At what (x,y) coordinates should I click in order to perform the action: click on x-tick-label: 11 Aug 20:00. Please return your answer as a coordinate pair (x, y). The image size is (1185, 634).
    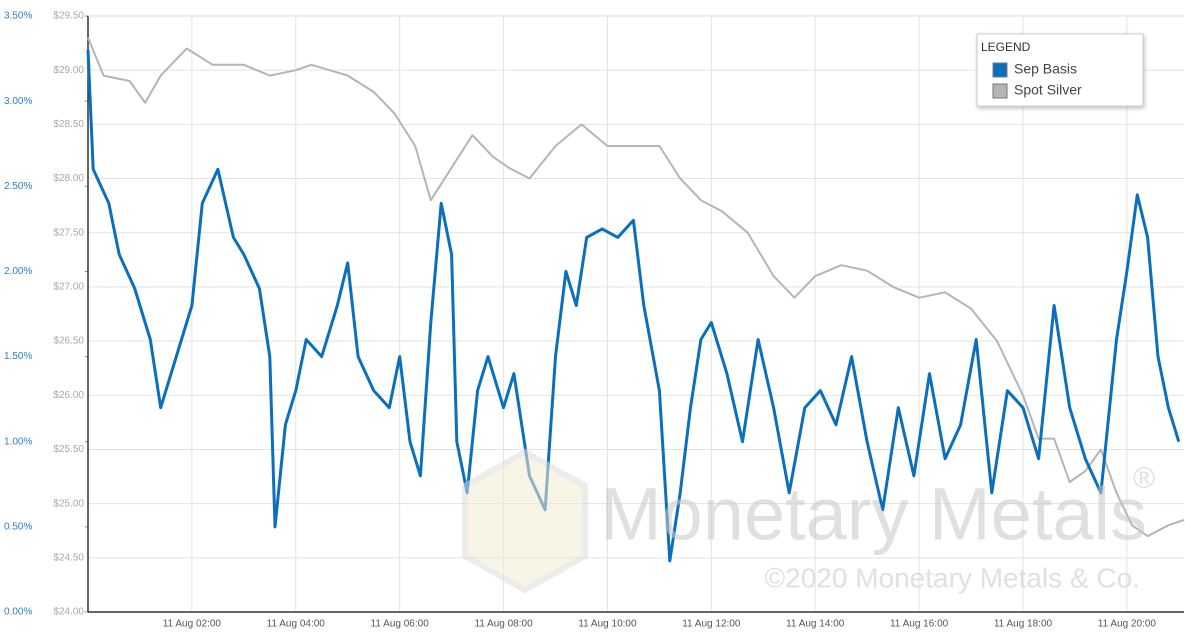
    Looking at the image, I should click on (1127, 624).